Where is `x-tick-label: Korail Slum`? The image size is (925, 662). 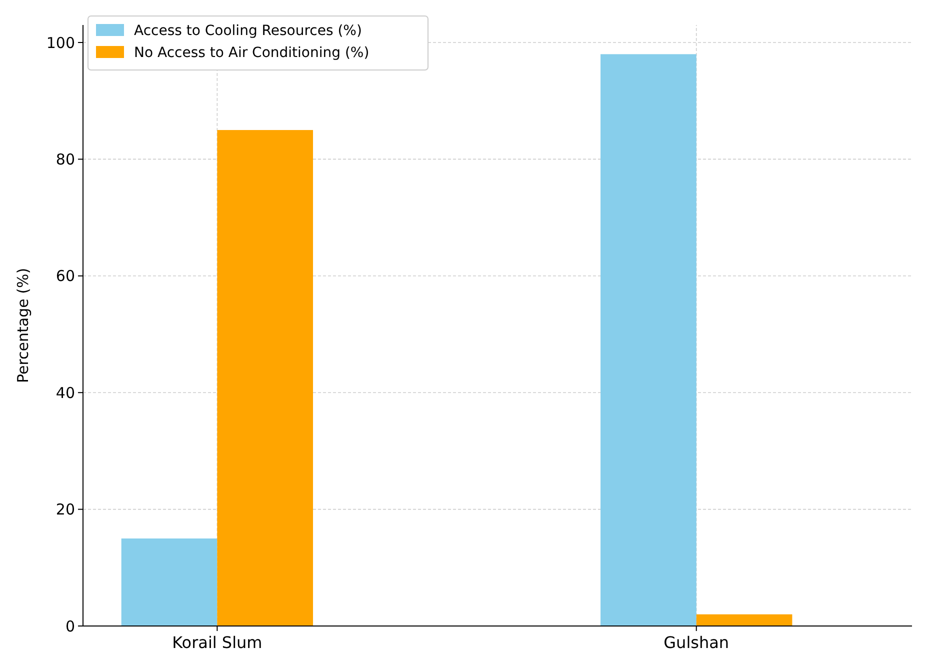
x-tick-label: Korail Slum is located at coordinates (217, 642).